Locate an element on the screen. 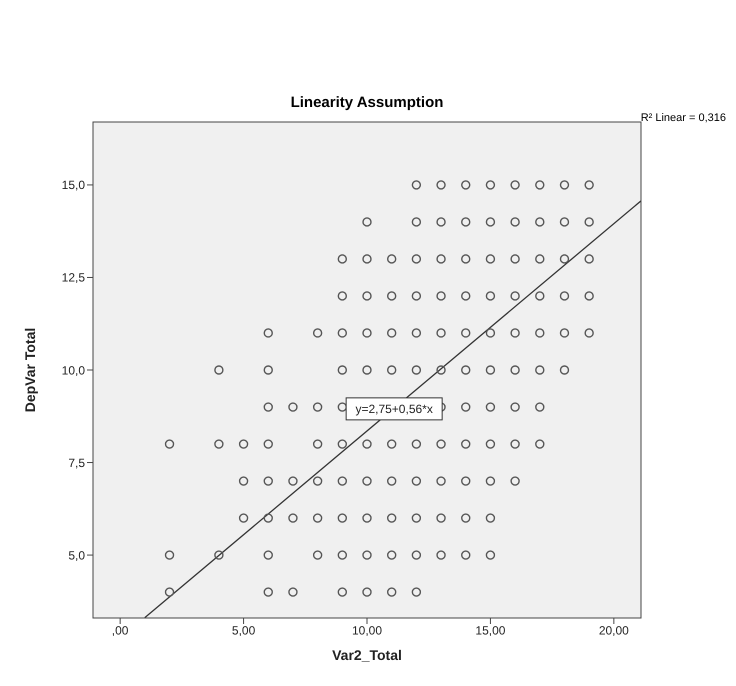 The width and height of the screenshot is (736, 686). annotation: R² Linear = 0,316 is located at coordinates (683, 118).